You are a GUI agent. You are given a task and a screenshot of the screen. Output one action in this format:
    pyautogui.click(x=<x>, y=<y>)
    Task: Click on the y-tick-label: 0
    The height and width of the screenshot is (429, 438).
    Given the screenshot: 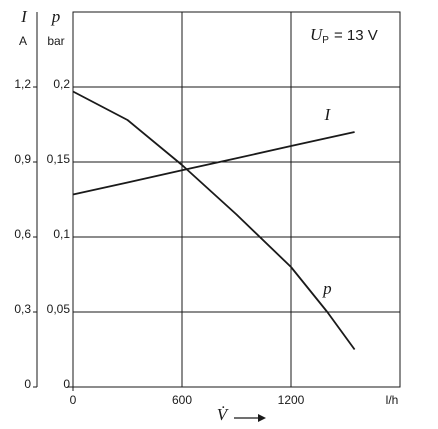 What is the action you would take?
    pyautogui.click(x=27, y=384)
    